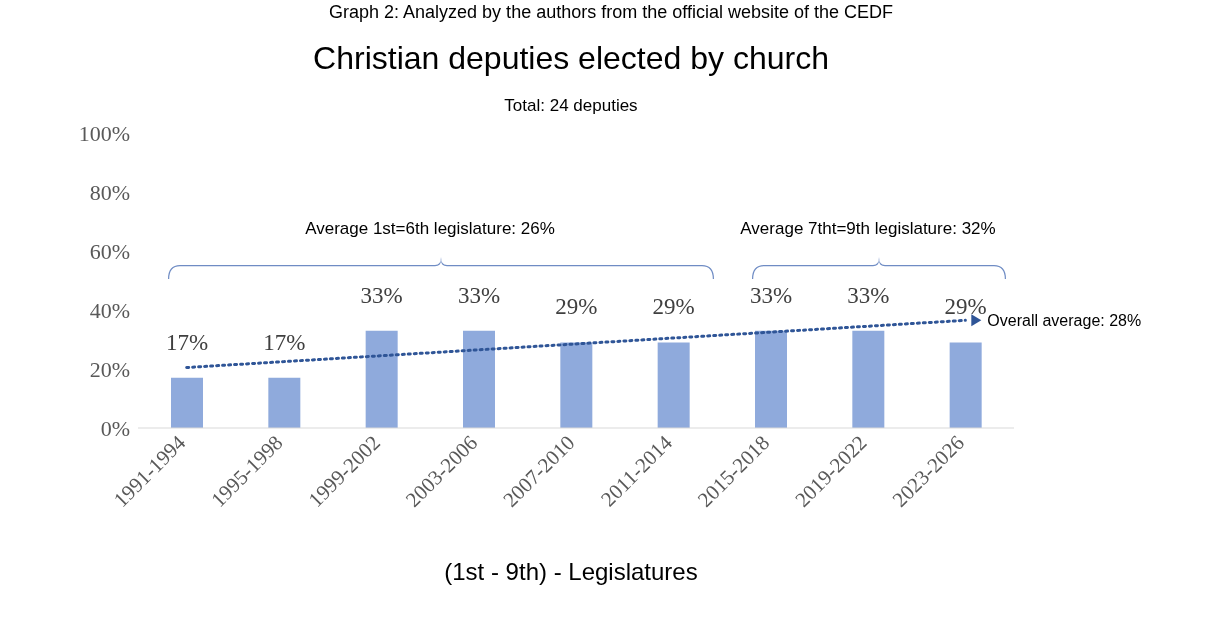 This screenshot has height=617, width=1222. Describe the element at coordinates (611, 12) in the screenshot. I see `caption: Graph 2: Analyzed by the authors from the official website of the CEDF` at that location.